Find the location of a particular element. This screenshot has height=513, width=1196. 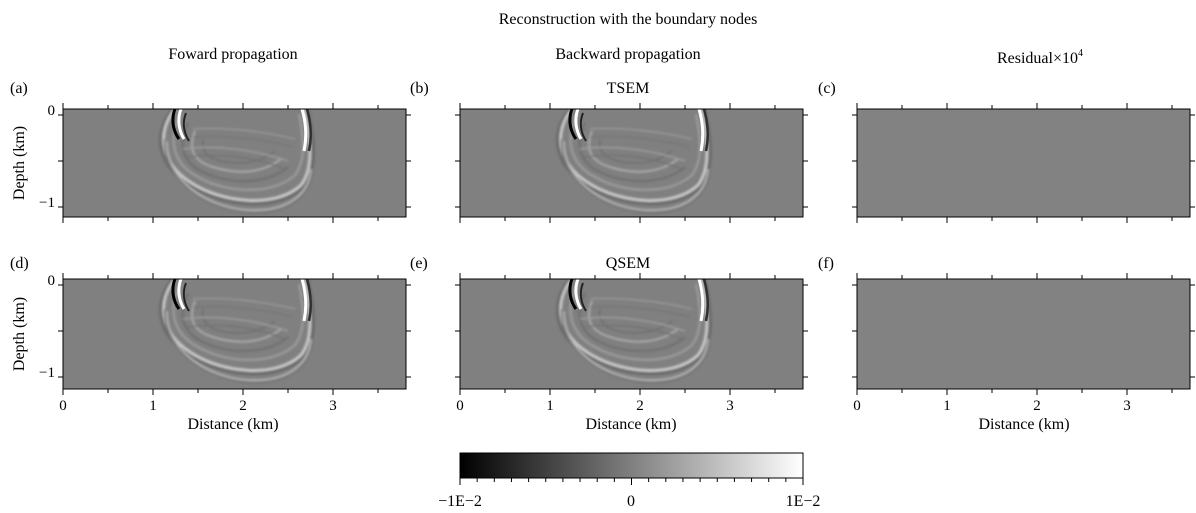

ytick-bottom-0: 0 is located at coordinates (52, 281).